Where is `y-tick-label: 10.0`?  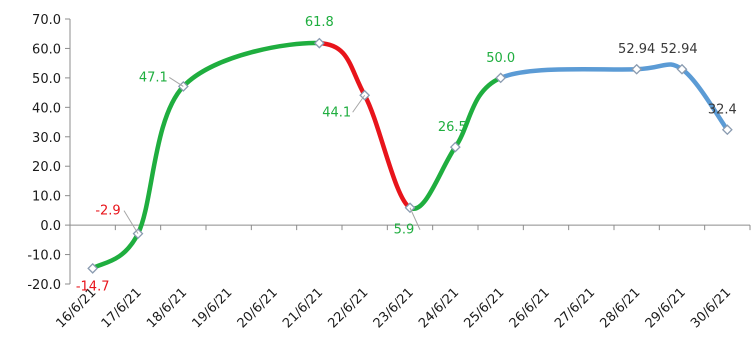 y-tick-label: 10.0 is located at coordinates (46, 197).